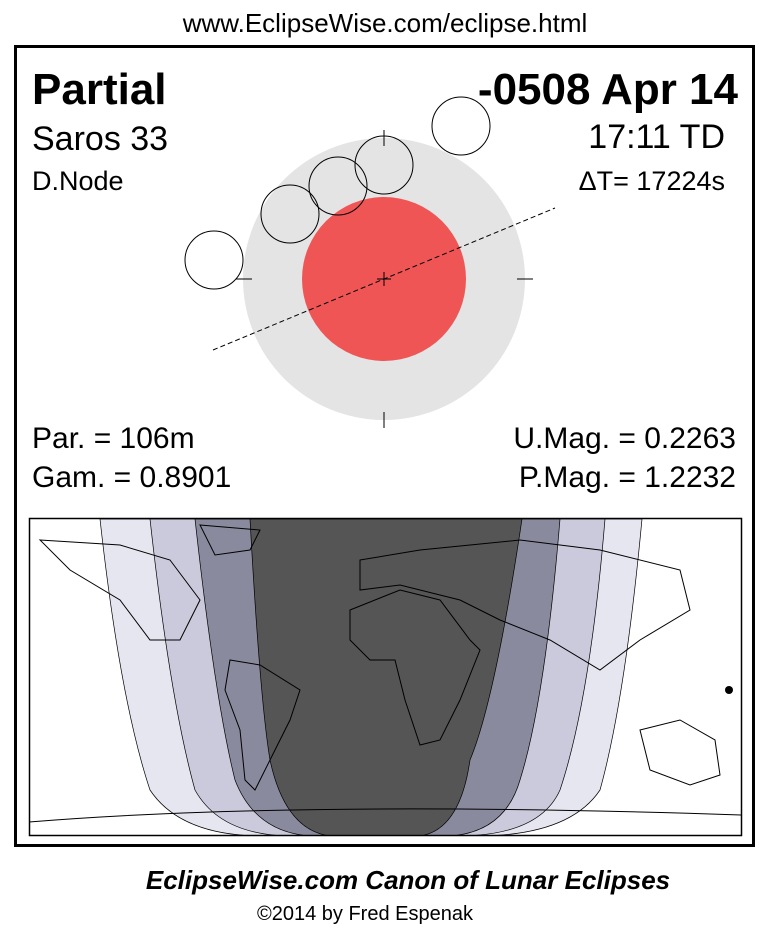  What do you see at coordinates (408, 880) in the screenshot?
I see `footer-title: EclipseWise.com Canon of Lunar Eclipses` at bounding box center [408, 880].